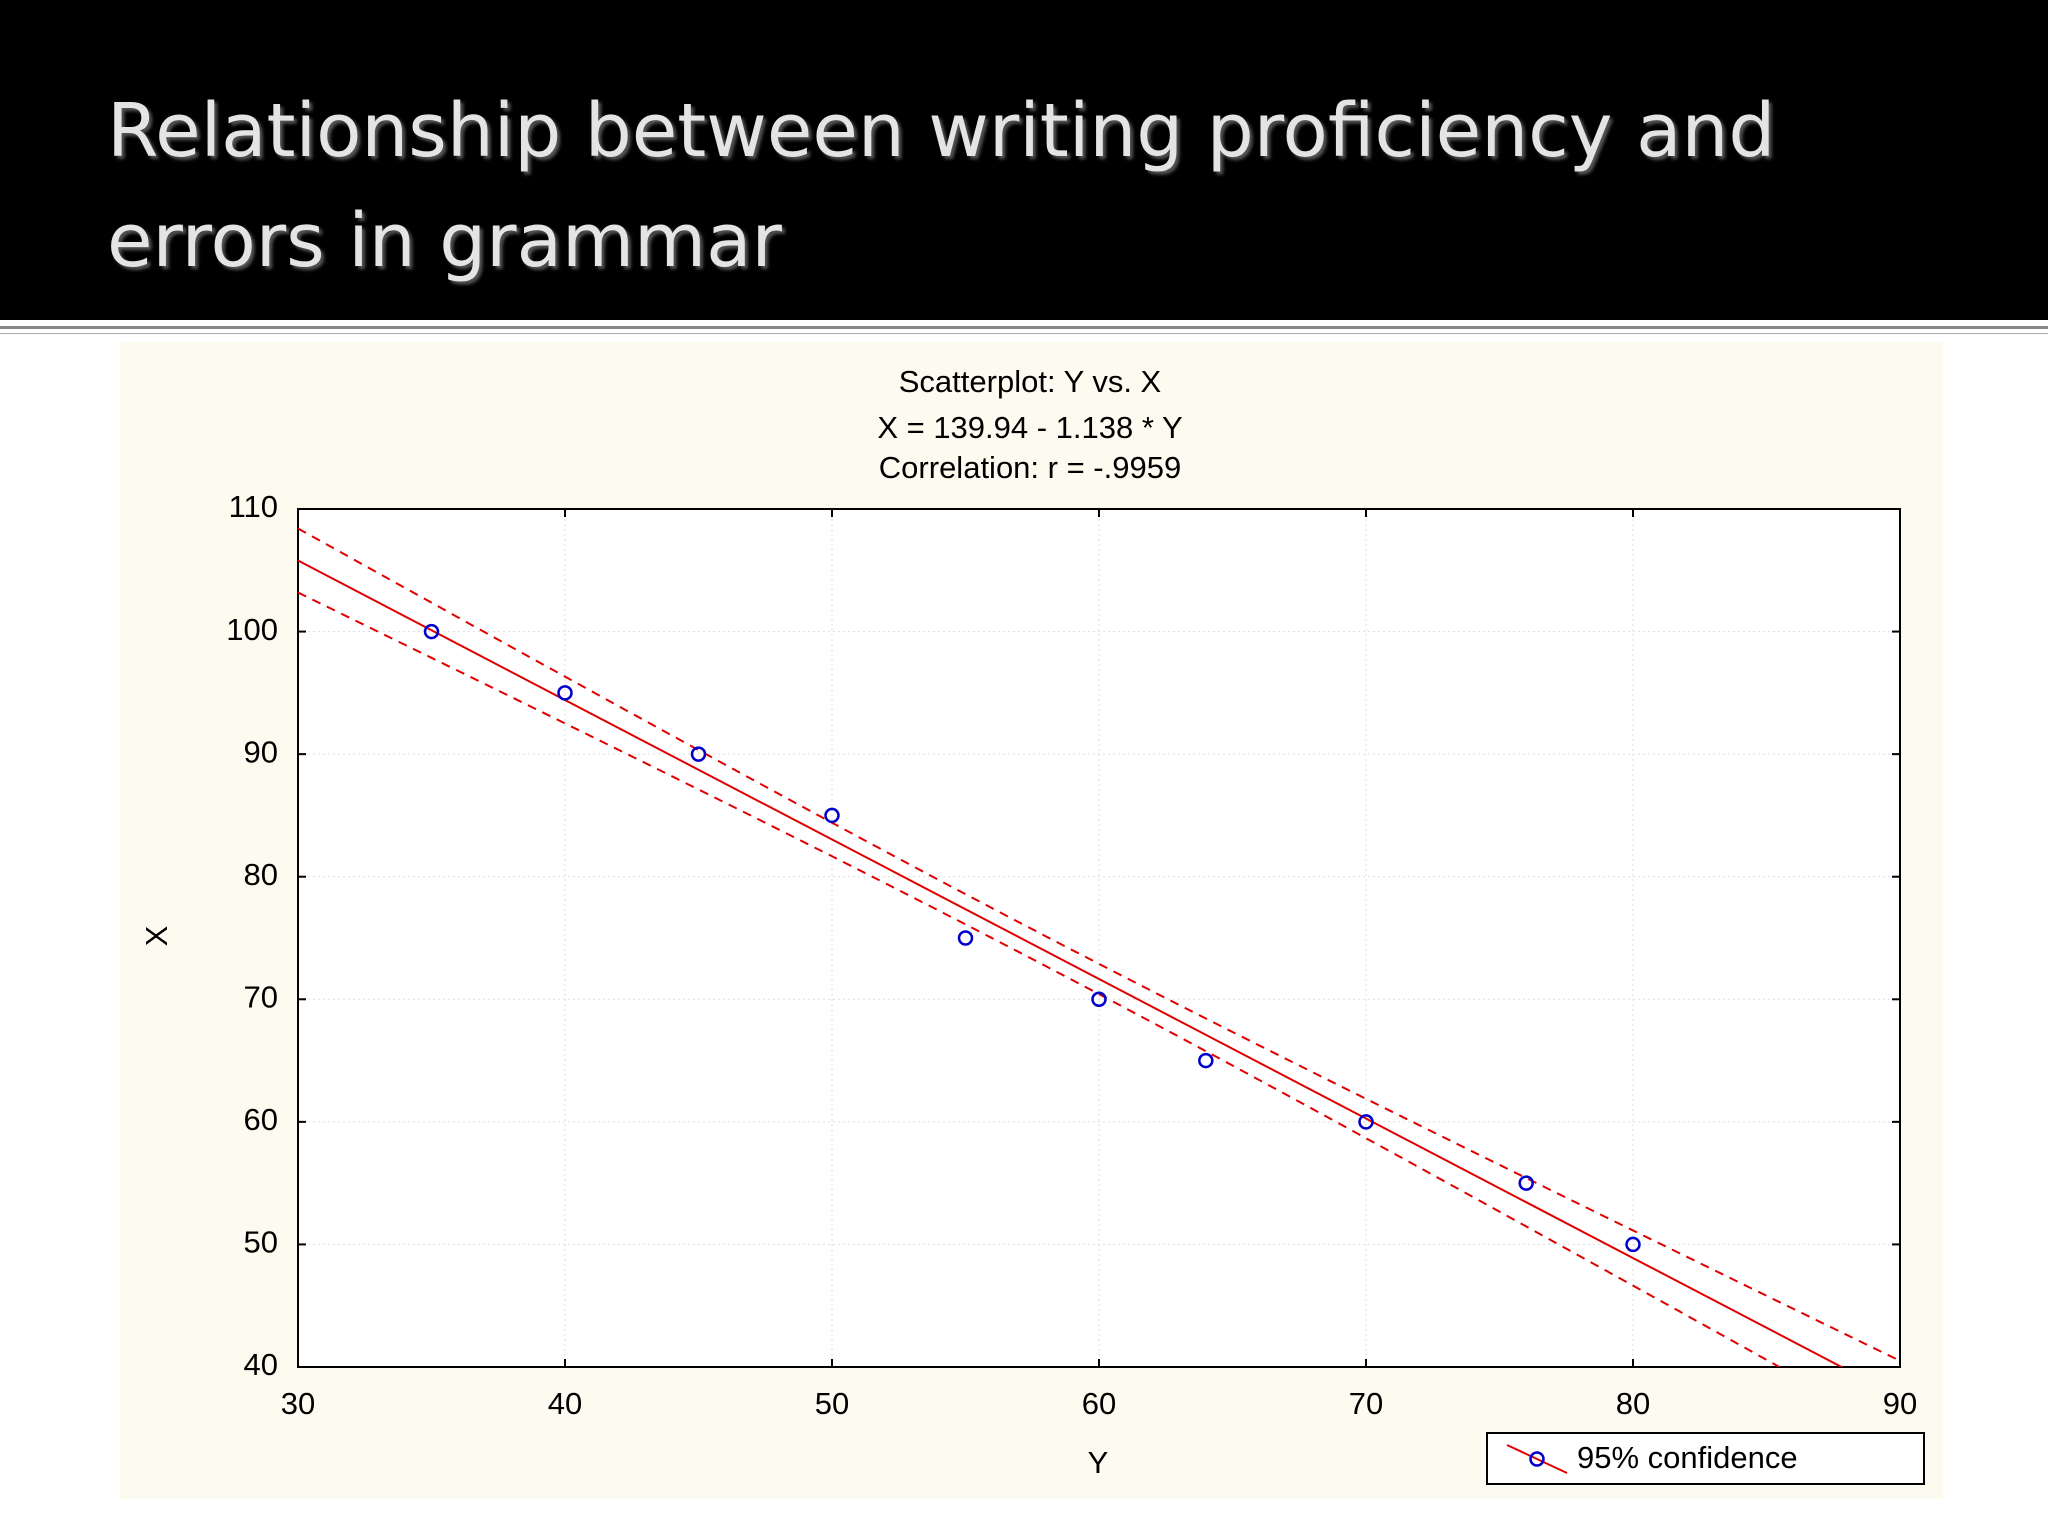 Image resolution: width=2048 pixels, height=1536 pixels. I want to click on legend-line, so click(1537, 1459).